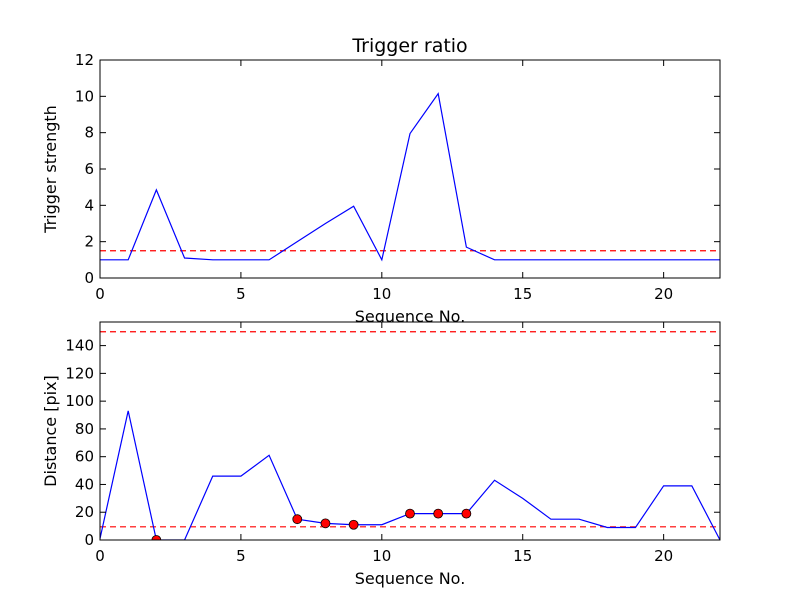 Image resolution: width=800 pixels, height=605 pixels. I want to click on y-tick-label: 120, so click(79, 373).